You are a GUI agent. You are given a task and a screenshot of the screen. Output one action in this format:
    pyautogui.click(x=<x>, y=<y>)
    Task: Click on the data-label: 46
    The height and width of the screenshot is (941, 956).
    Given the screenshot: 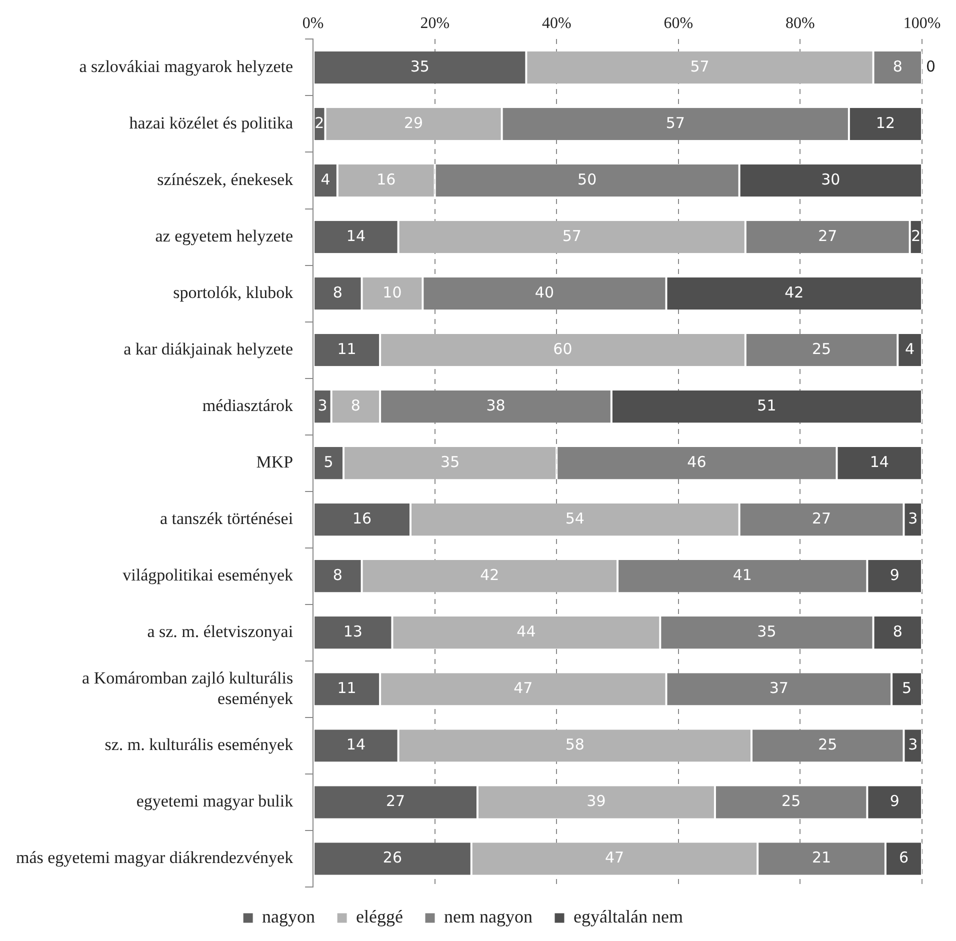 What is the action you would take?
    pyautogui.click(x=696, y=461)
    